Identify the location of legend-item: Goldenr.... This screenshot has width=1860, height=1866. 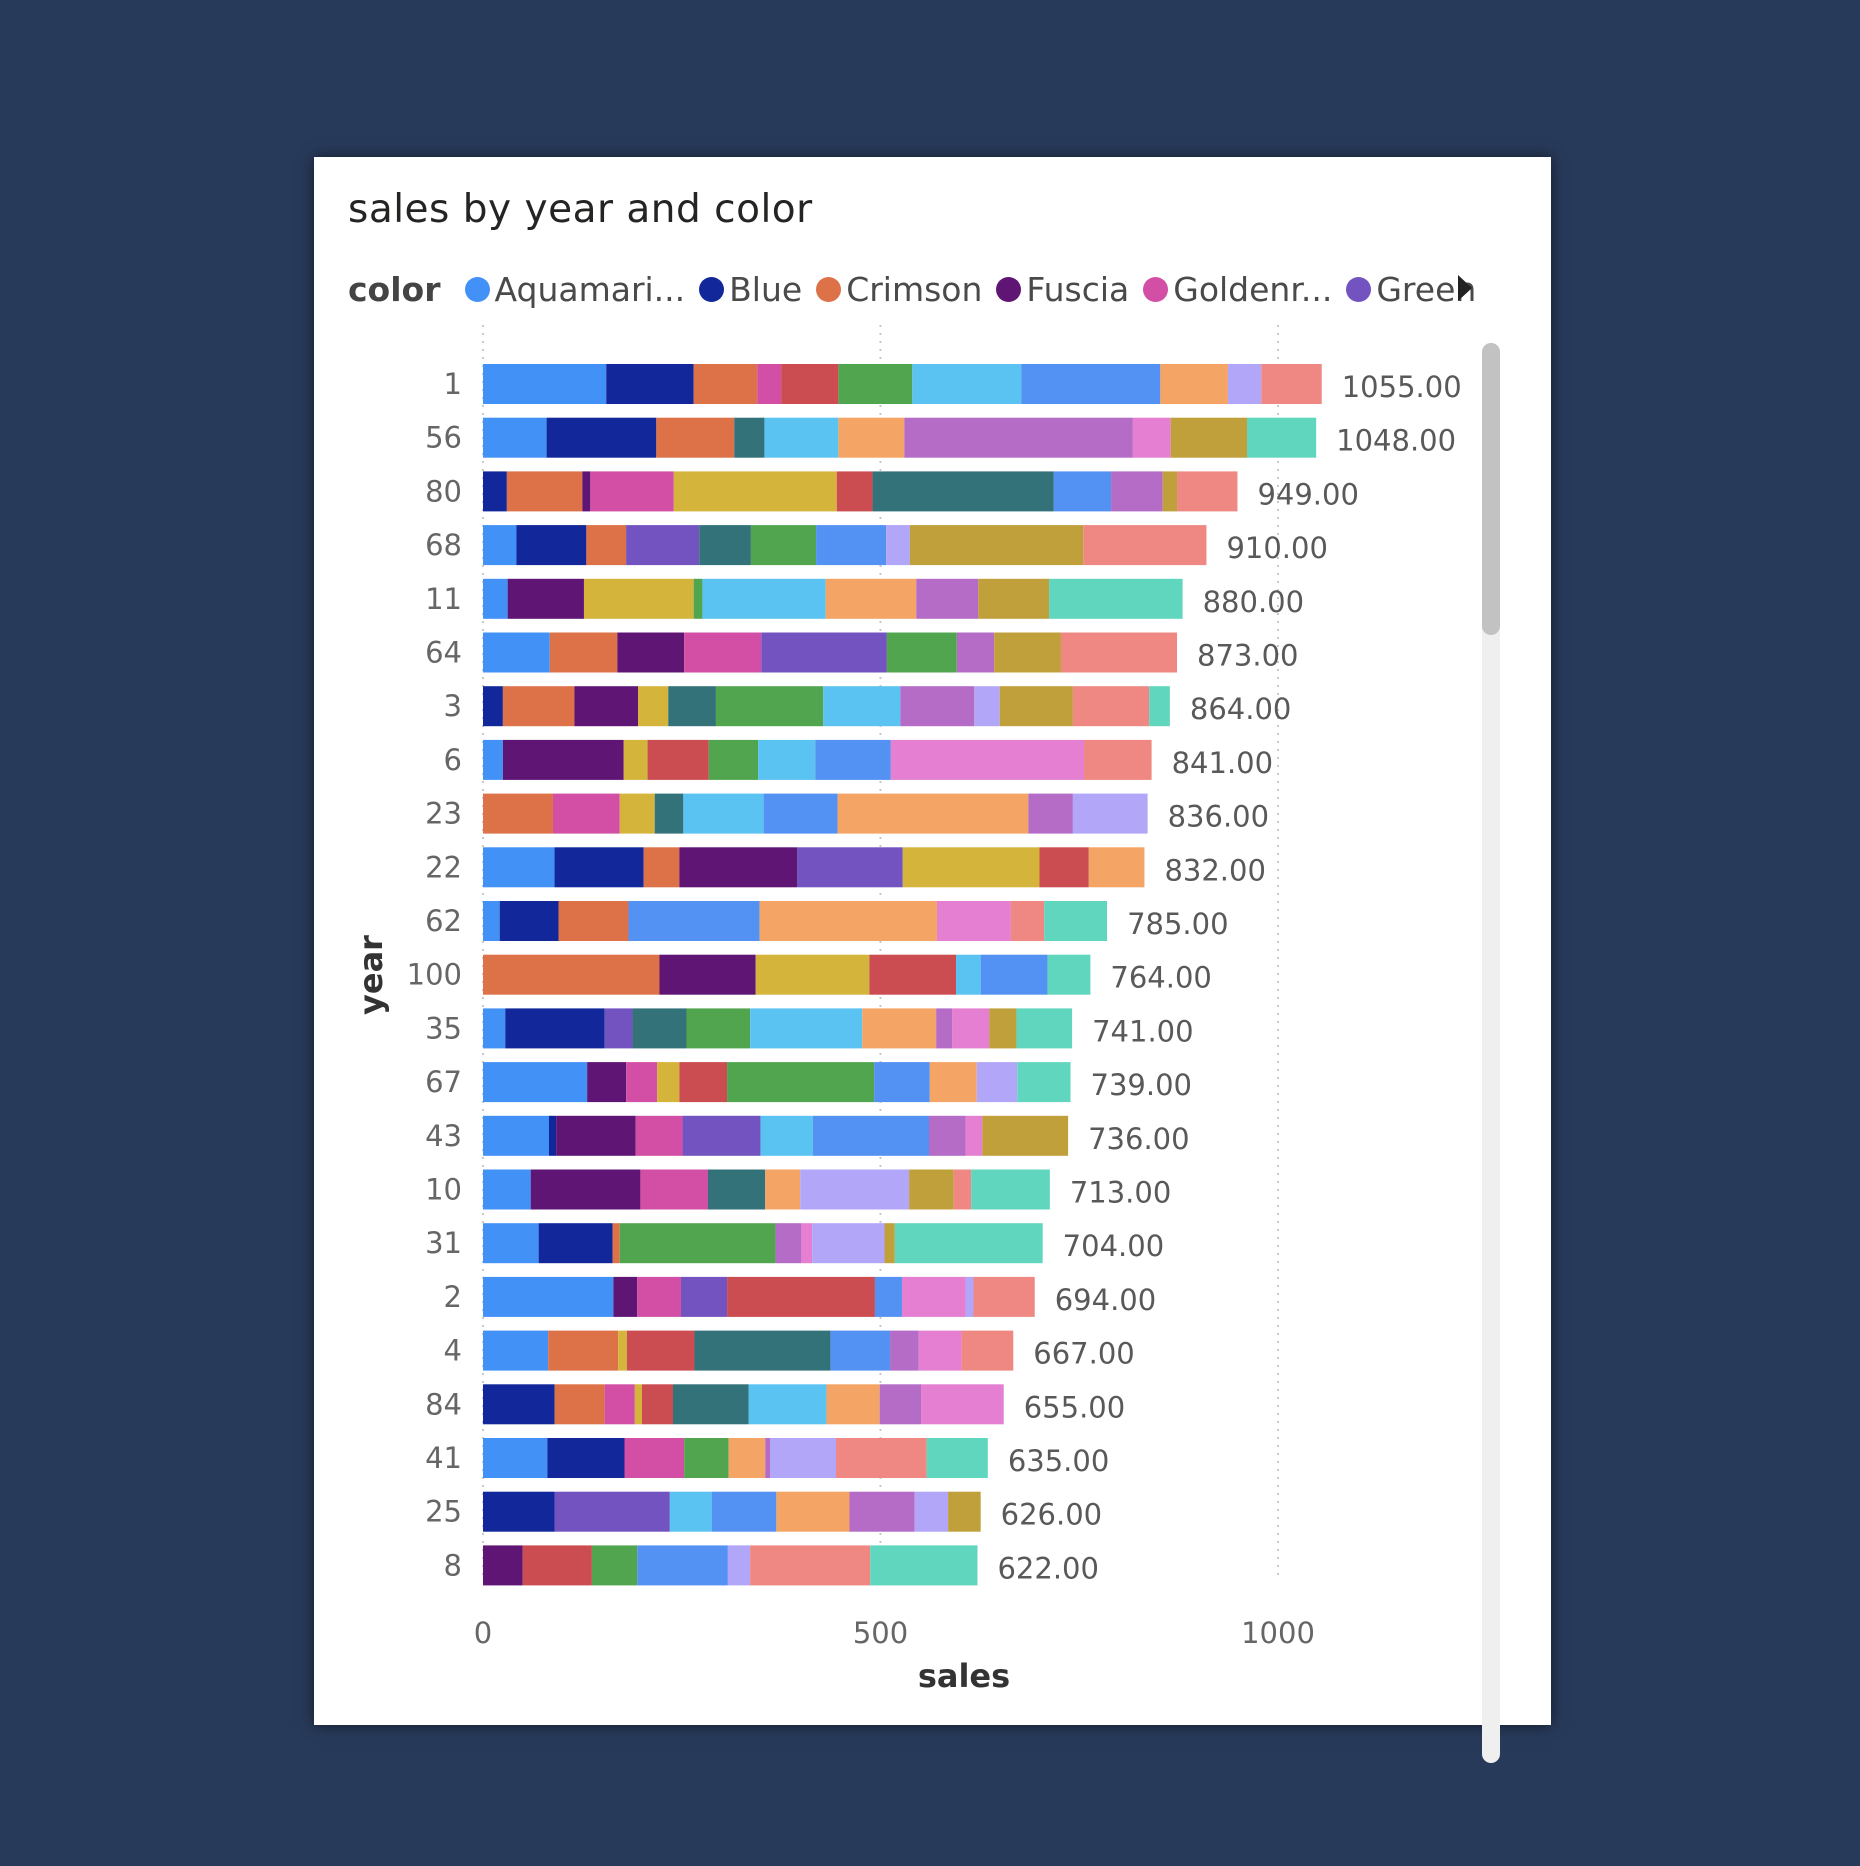
(1237, 289).